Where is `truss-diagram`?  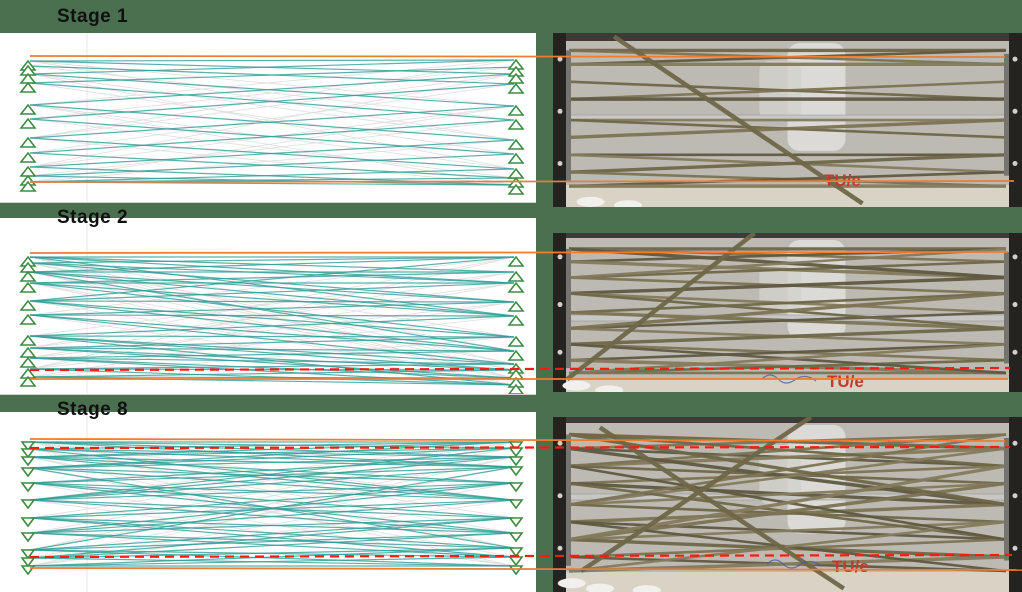
truss-diagram is located at coordinates (272, 306).